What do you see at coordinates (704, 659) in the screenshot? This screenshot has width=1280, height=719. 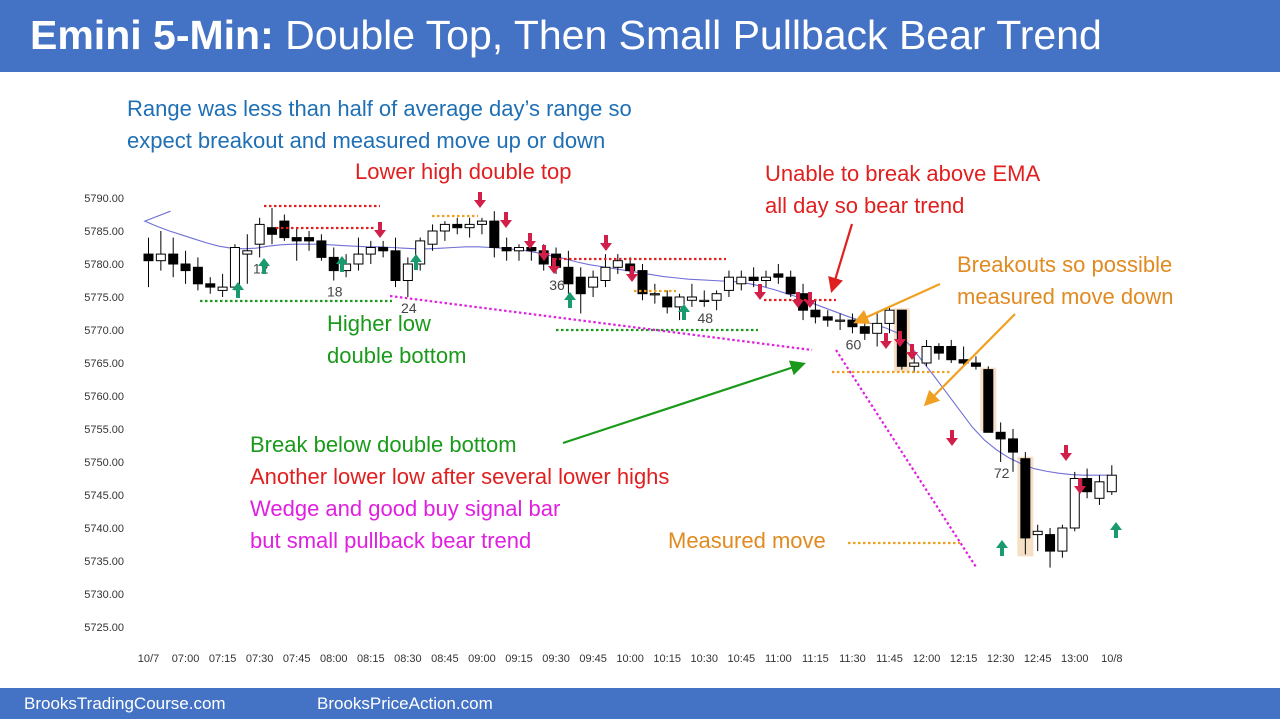 I see `x-tick-label: 10:30` at bounding box center [704, 659].